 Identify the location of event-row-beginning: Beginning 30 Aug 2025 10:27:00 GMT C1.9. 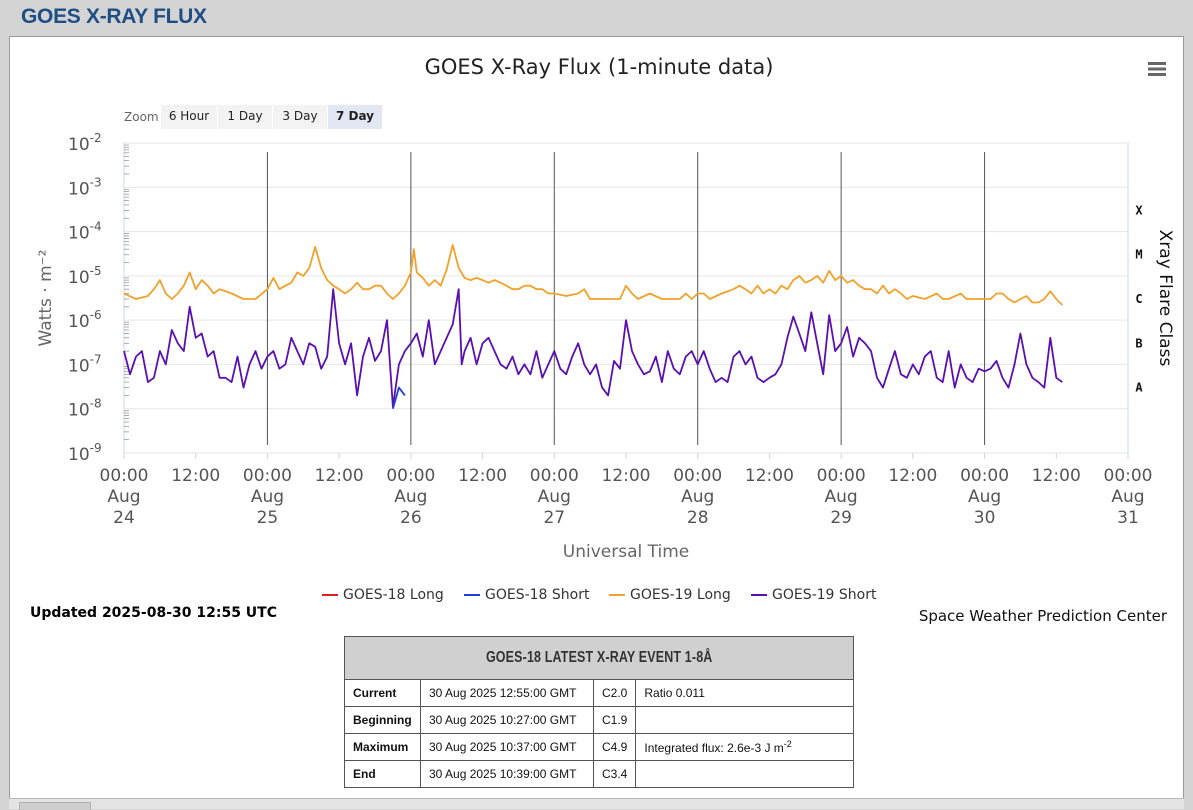
(599, 720).